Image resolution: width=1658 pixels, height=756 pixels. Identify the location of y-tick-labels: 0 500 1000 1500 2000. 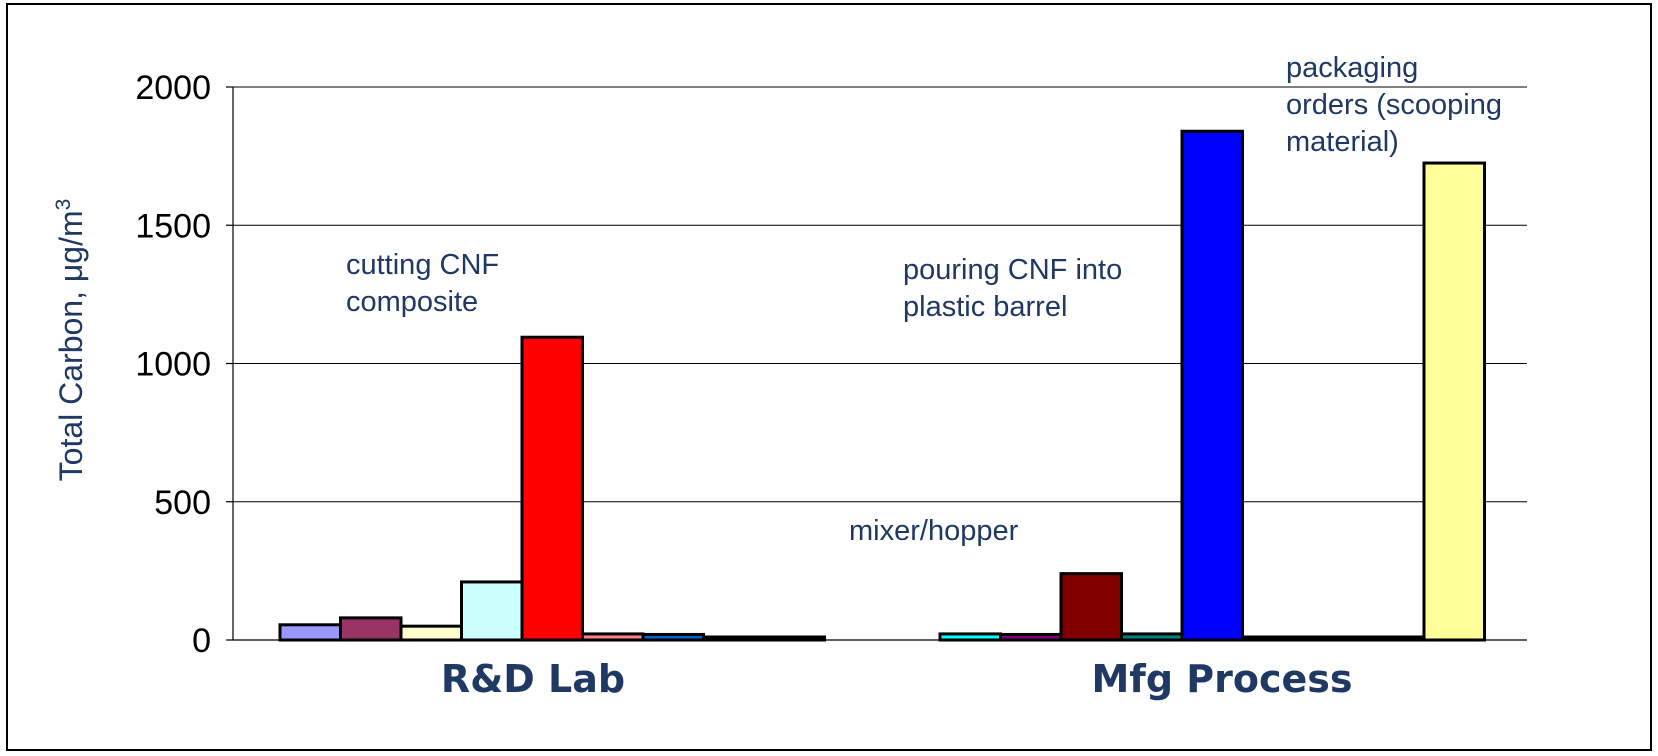
(173, 364).